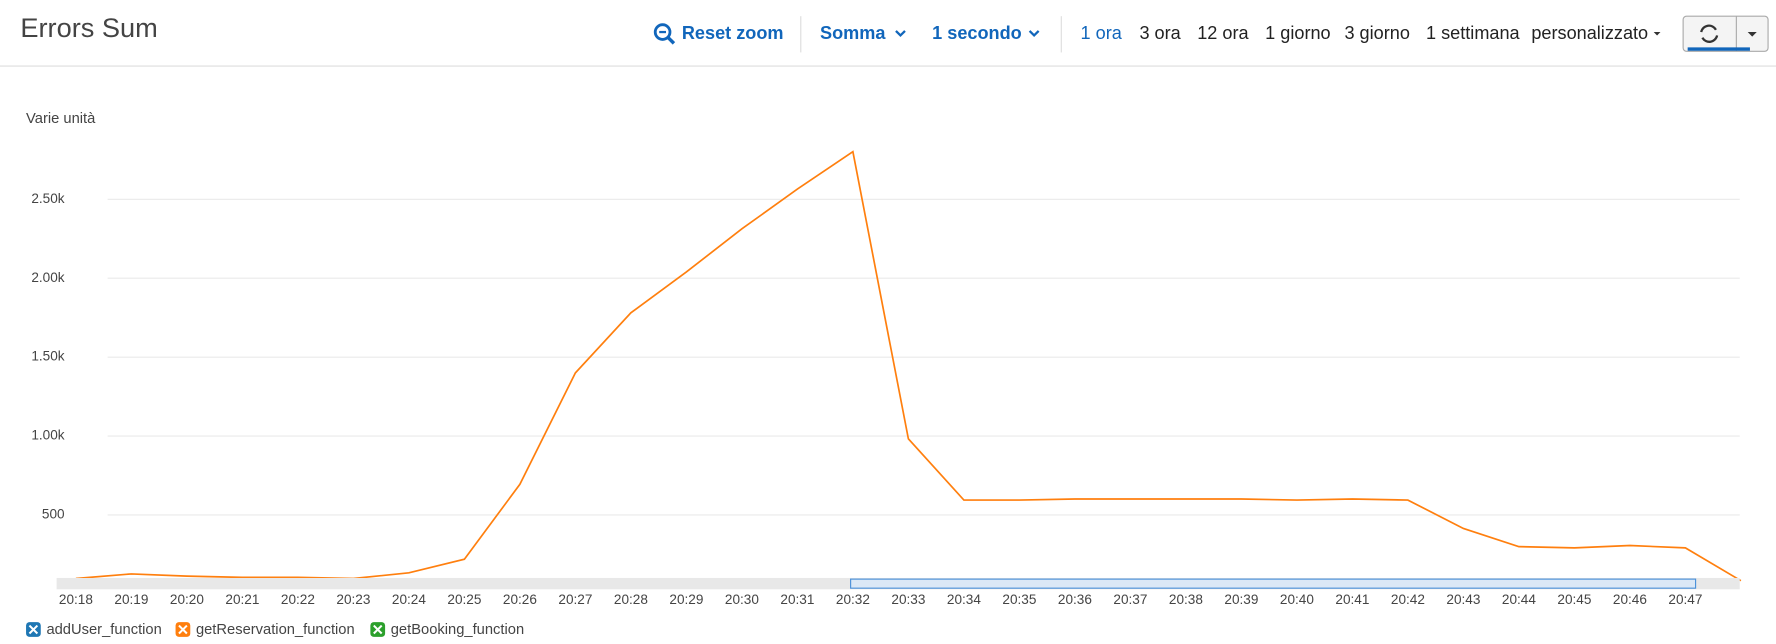  Describe the element at coordinates (1273, 583) in the screenshot. I see `brush-selection` at that location.